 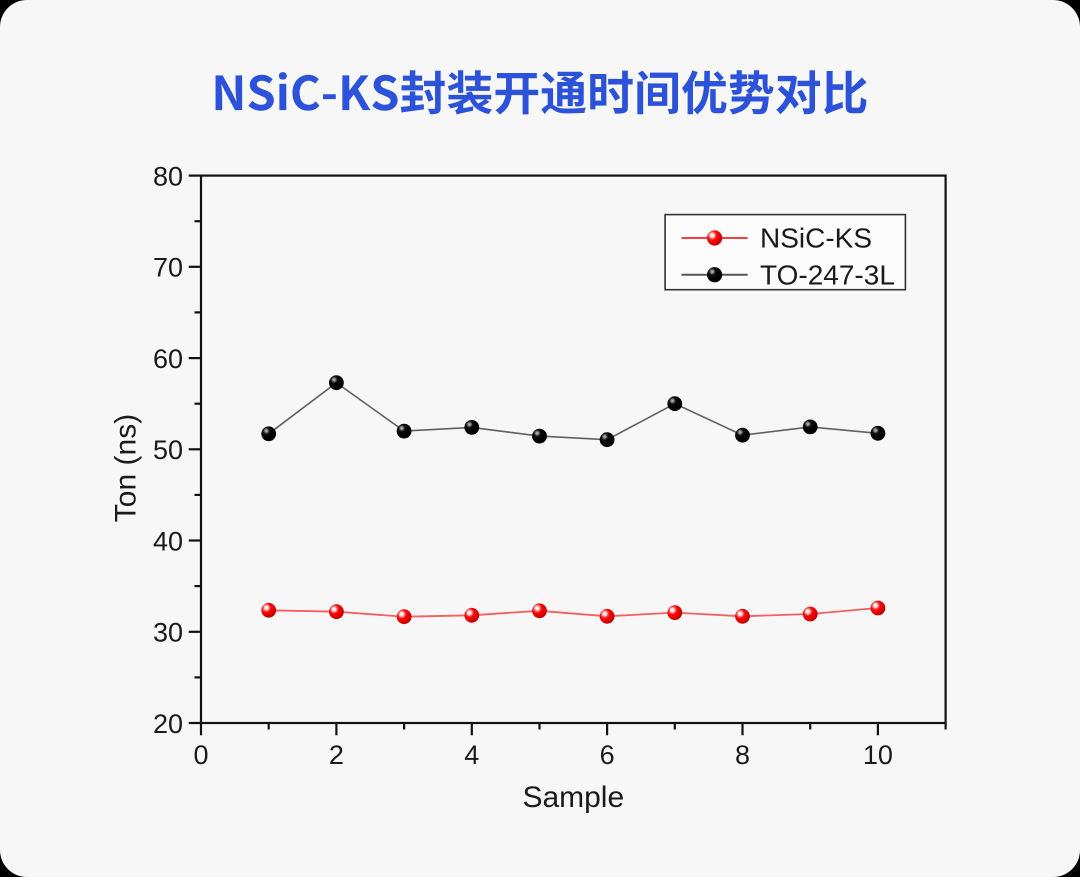 I want to click on svg-text: 30, so click(x=168, y=633).